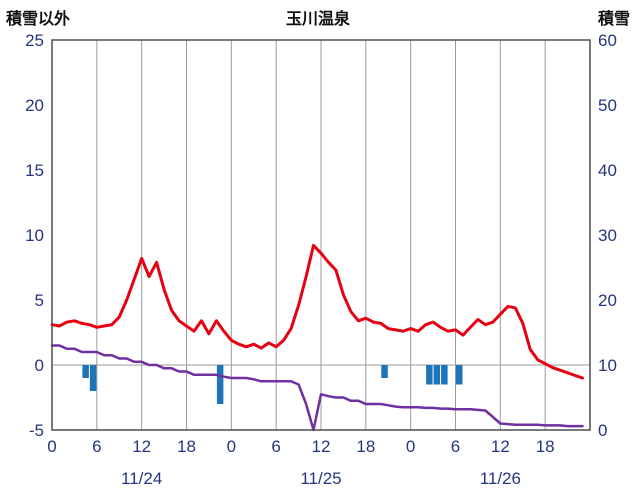 This screenshot has height=501, width=636. Describe the element at coordinates (607, 170) in the screenshot. I see `y-right-tick-label: 40` at that location.